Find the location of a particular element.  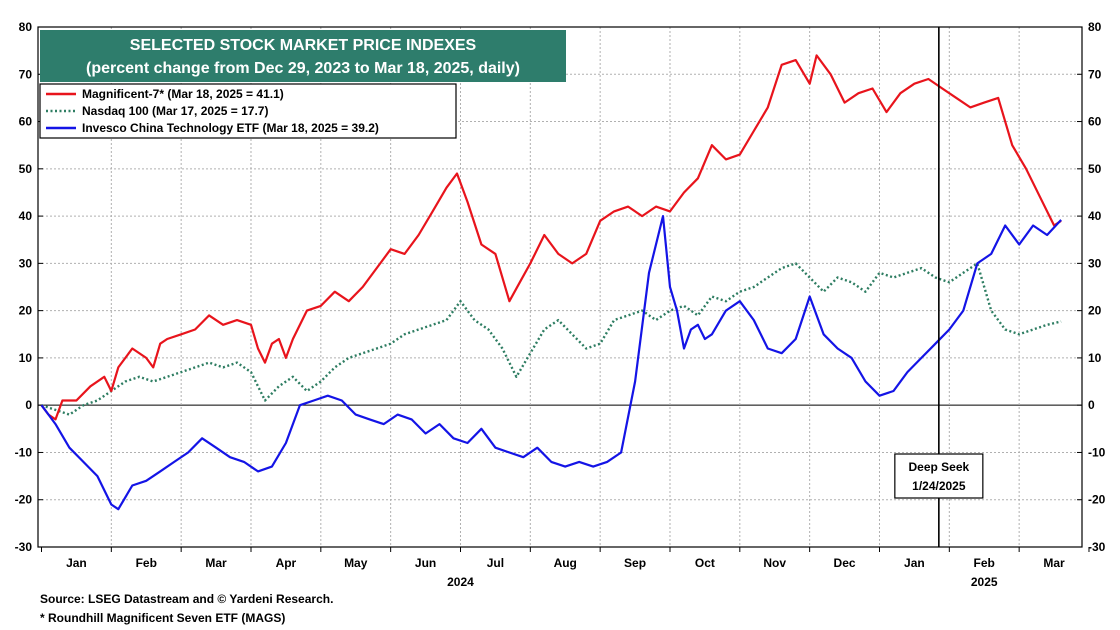

deep-seek-box is located at coordinates (939, 476).